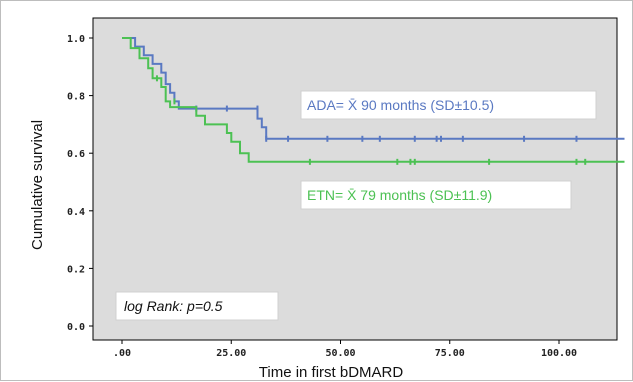 The height and width of the screenshot is (382, 633). I want to click on etn-annotation-box, so click(436, 195).